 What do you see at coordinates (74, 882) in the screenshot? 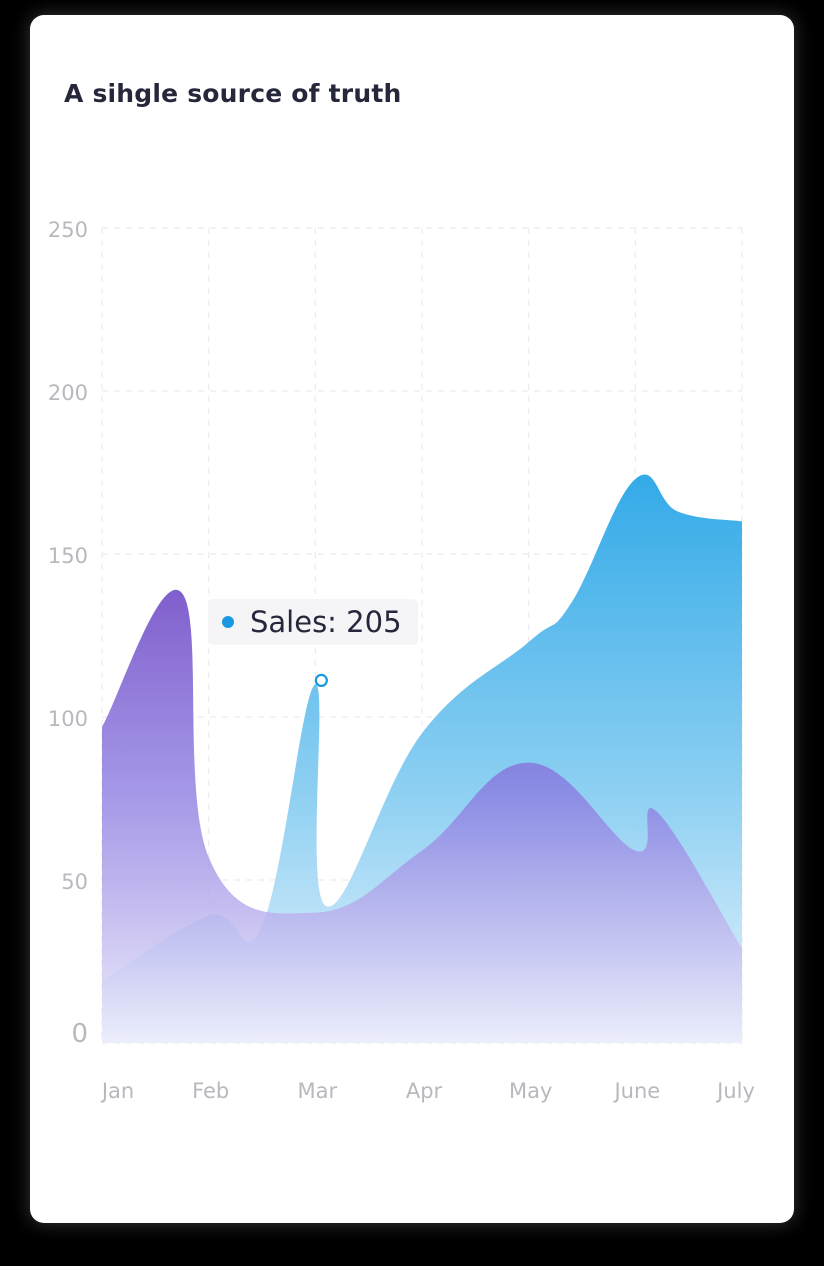
I see `y-tick-label: 50` at bounding box center [74, 882].